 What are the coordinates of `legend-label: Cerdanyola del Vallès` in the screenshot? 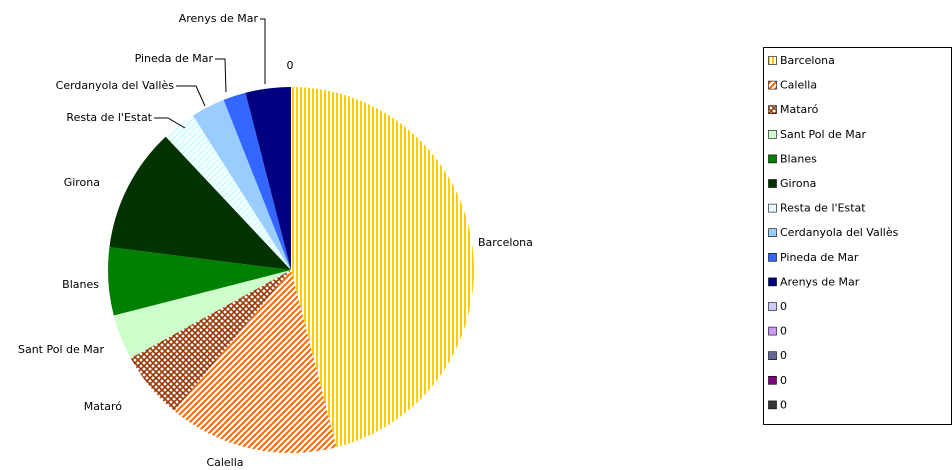 It's located at (839, 232).